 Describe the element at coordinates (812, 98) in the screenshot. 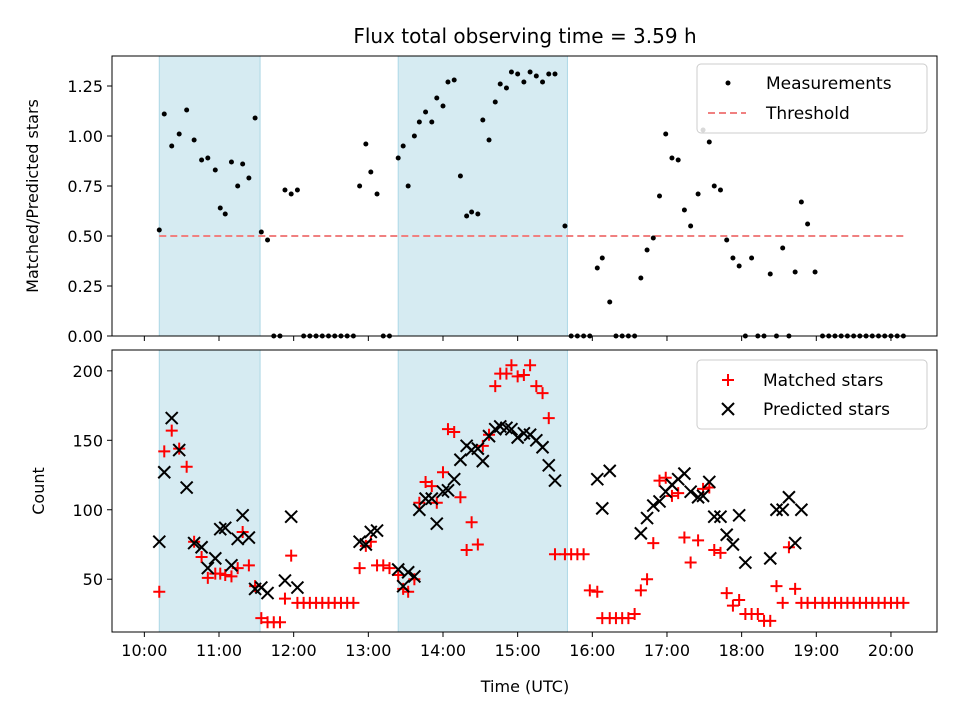

I see `ratio-legend-box` at that location.